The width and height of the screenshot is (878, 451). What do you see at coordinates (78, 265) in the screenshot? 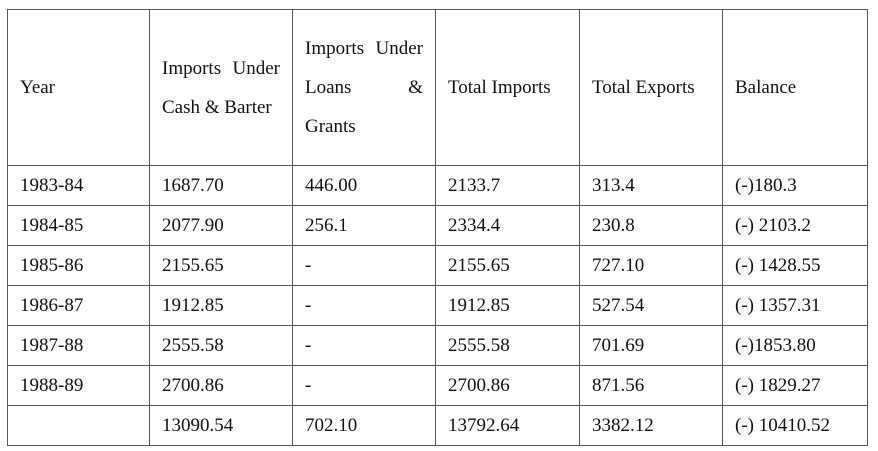
I see `cell-year: 1985-86` at bounding box center [78, 265].